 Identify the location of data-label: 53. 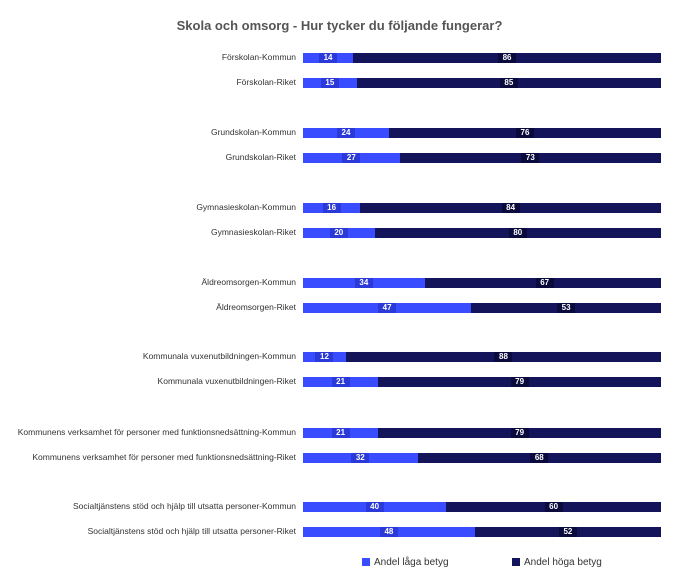
(566, 308).